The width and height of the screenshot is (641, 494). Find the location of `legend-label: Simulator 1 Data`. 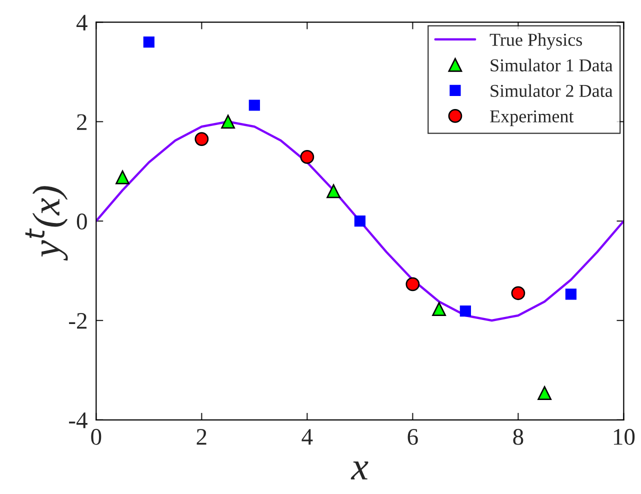

legend-label: Simulator 1 Data is located at coordinates (551, 65).